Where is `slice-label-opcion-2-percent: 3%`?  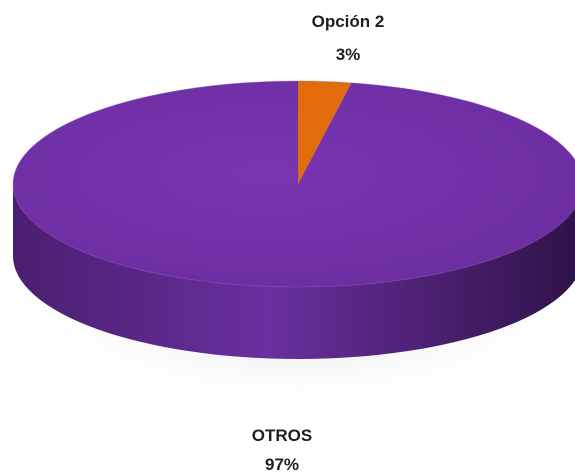
slice-label-opcion-2-percent: 3% is located at coordinates (348, 54).